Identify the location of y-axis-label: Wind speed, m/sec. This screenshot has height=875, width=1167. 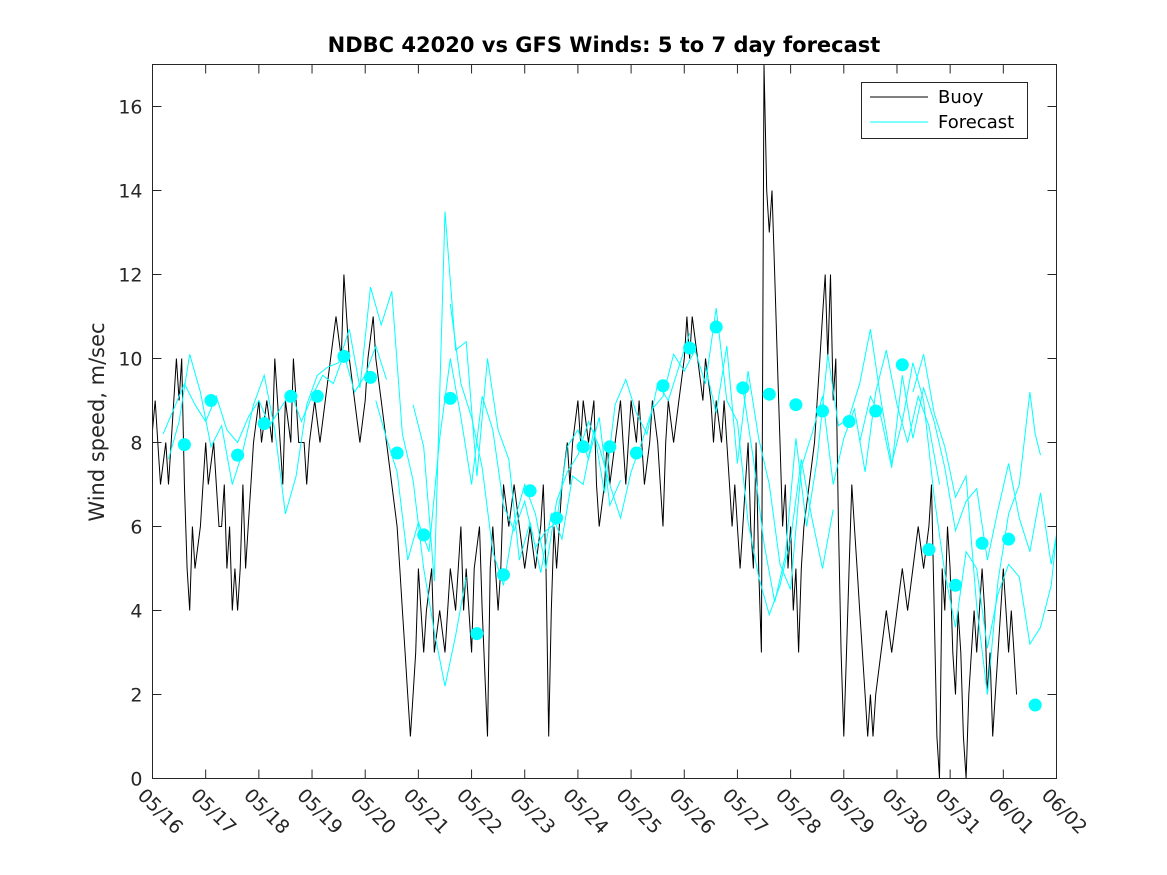
(97, 421).